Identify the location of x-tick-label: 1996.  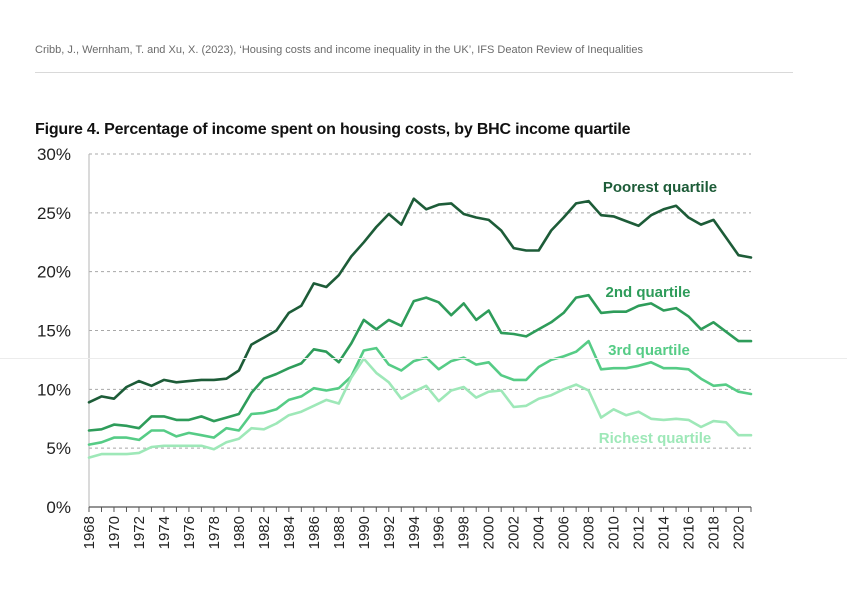
(439, 532).